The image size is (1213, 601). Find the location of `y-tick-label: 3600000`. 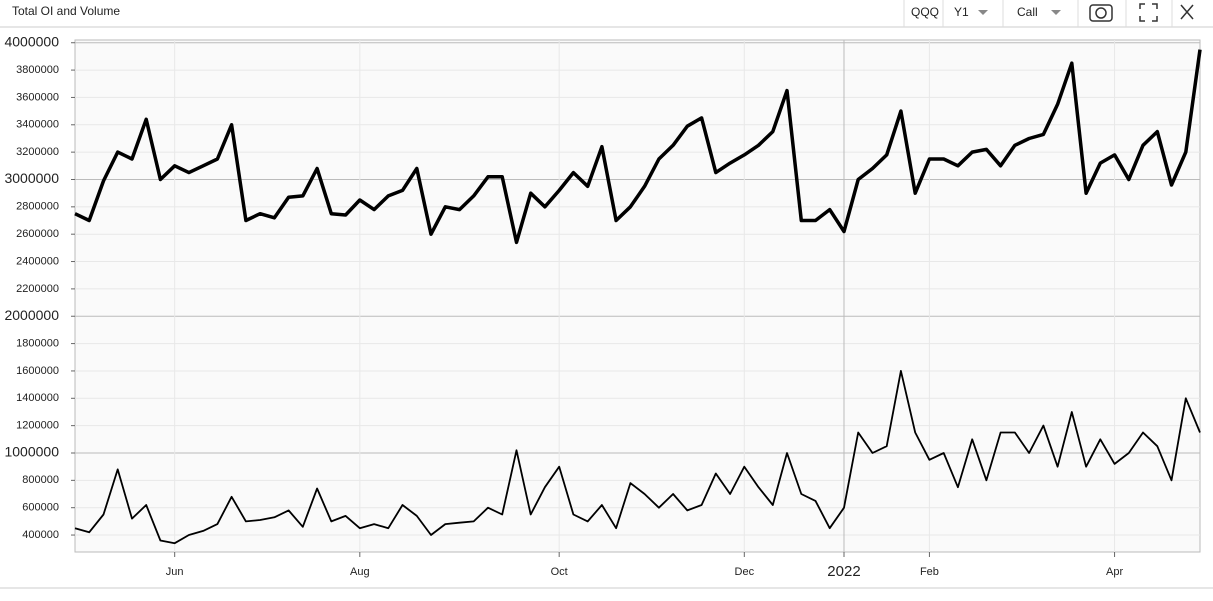

y-tick-label: 3600000 is located at coordinates (37, 97).